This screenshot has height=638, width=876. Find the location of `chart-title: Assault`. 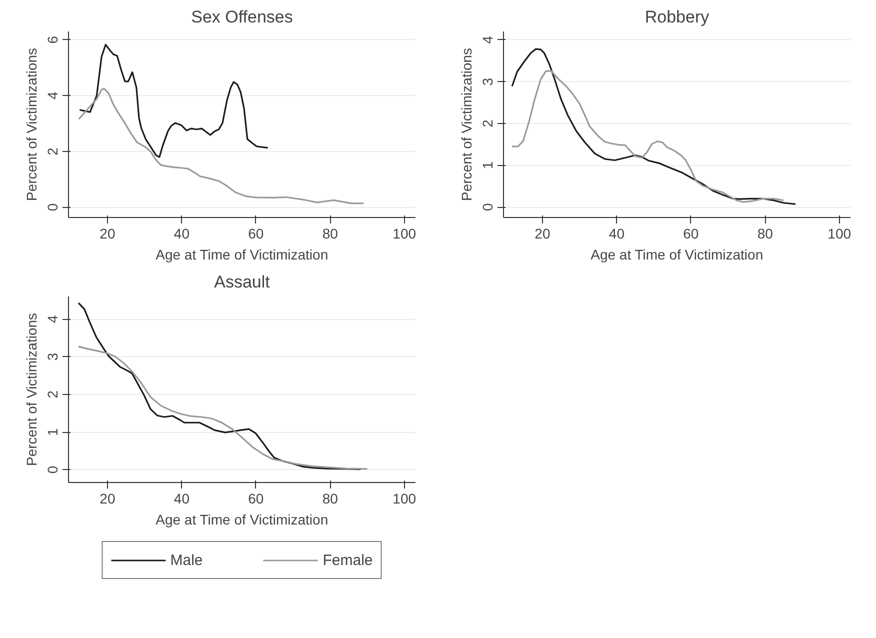

chart-title: Assault is located at coordinates (242, 282).